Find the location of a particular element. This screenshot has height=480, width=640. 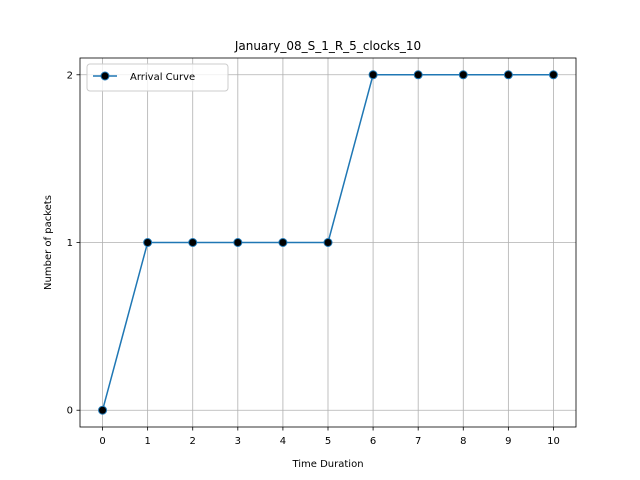

x-tick-label: 8 is located at coordinates (463, 441).